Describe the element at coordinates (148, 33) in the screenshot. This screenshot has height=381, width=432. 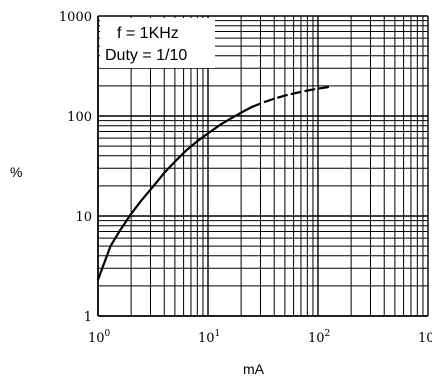
I see `annotation-frequency: f = 1KHz` at that location.